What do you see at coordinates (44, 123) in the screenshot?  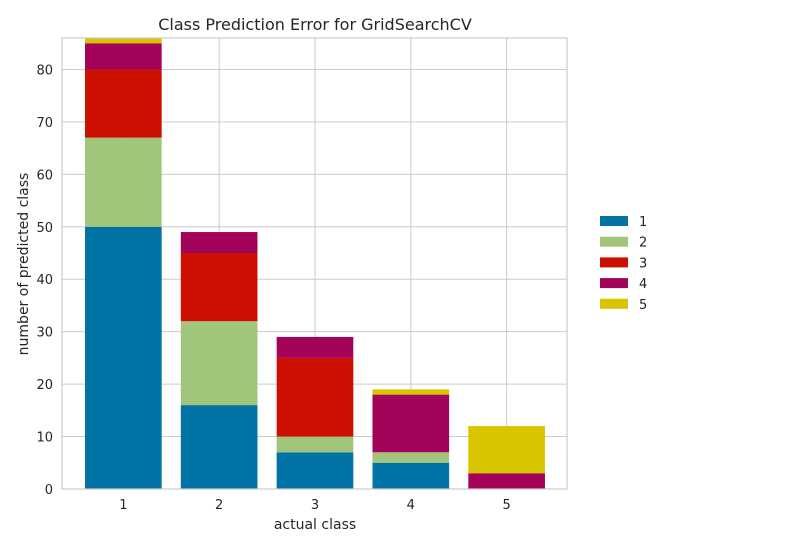 I see `y-tick-label: 70` at bounding box center [44, 123].